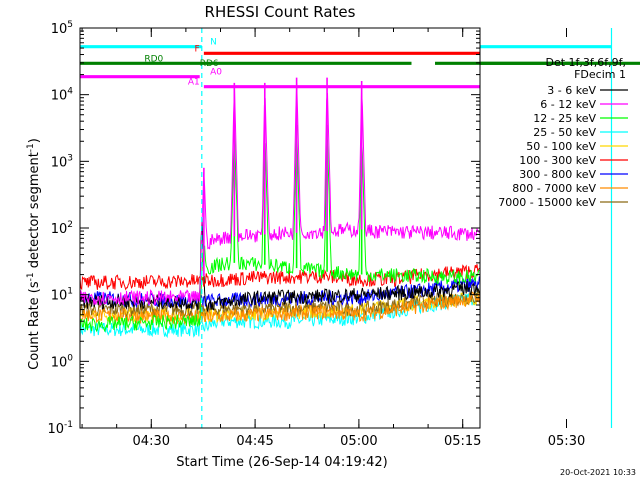  Describe the element at coordinates (62, 161) in the screenshot. I see `y-tick-label: 10³` at that location.